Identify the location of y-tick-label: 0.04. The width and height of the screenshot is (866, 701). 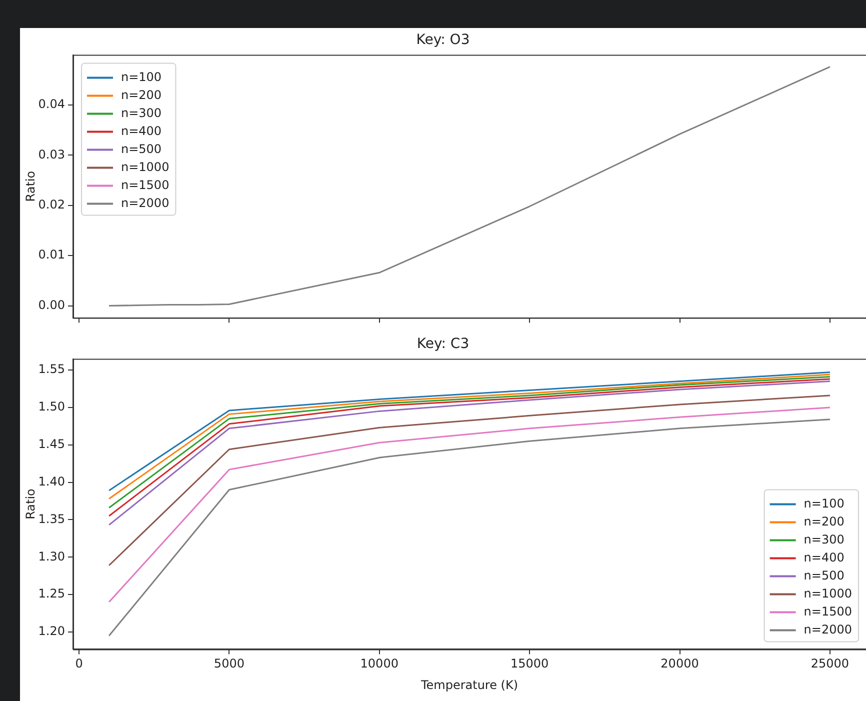
(51, 104).